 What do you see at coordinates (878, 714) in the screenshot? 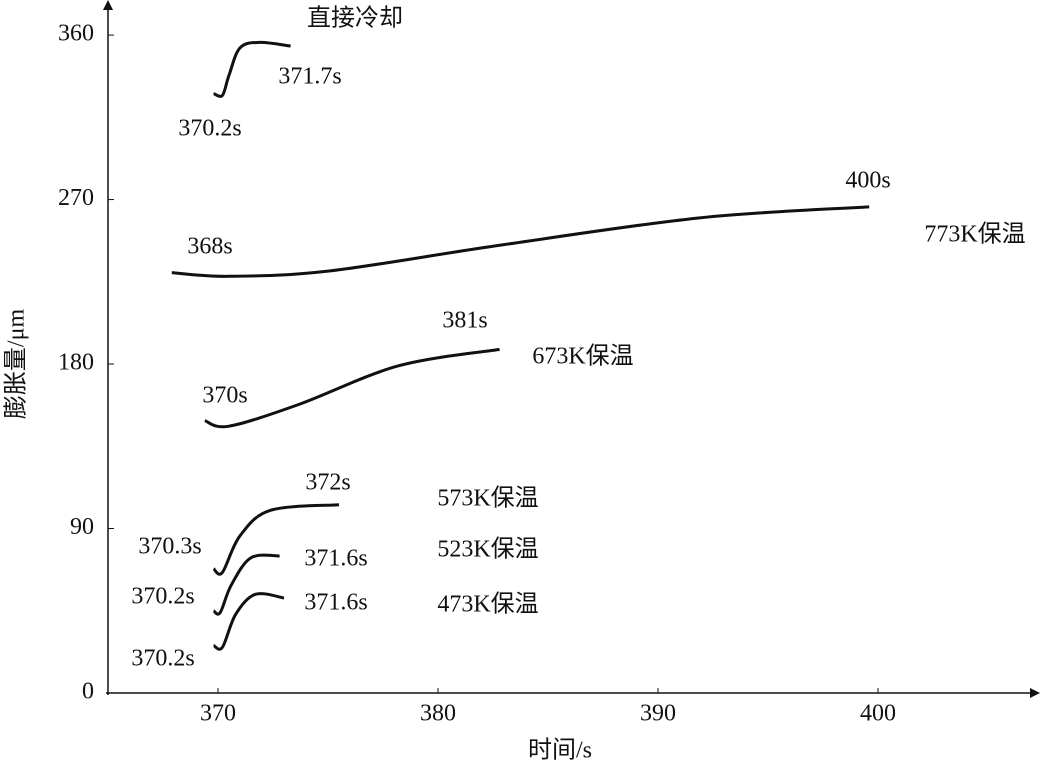
I see `x-tick-label: 400` at bounding box center [878, 714].